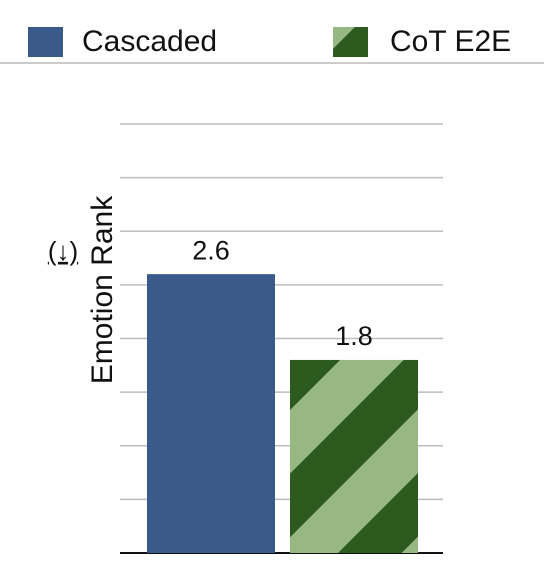 This screenshot has width=544, height=568. Describe the element at coordinates (63, 251) in the screenshot. I see `y-axis-note: (↓)` at that location.